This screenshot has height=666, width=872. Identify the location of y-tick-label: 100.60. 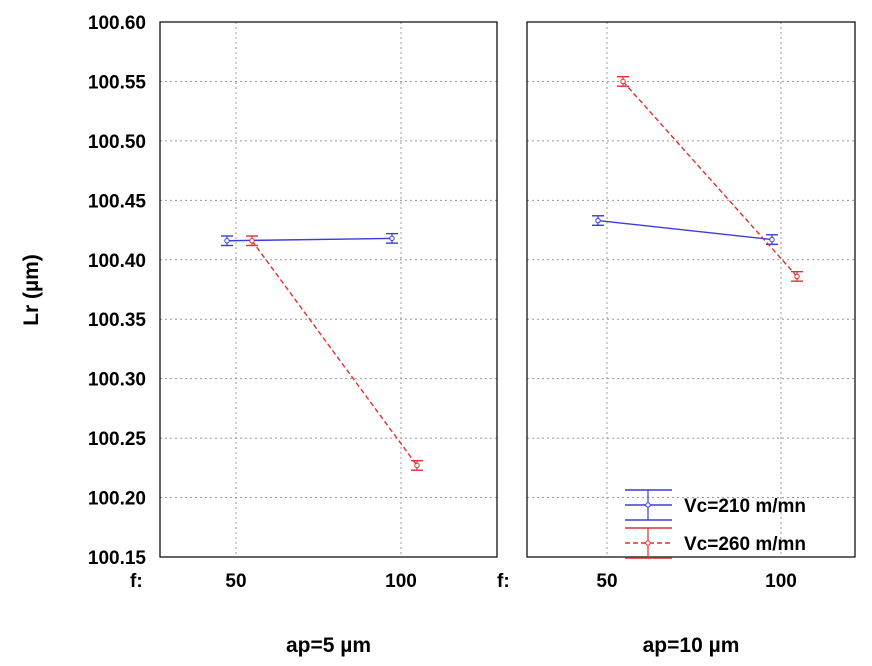
(117, 23).